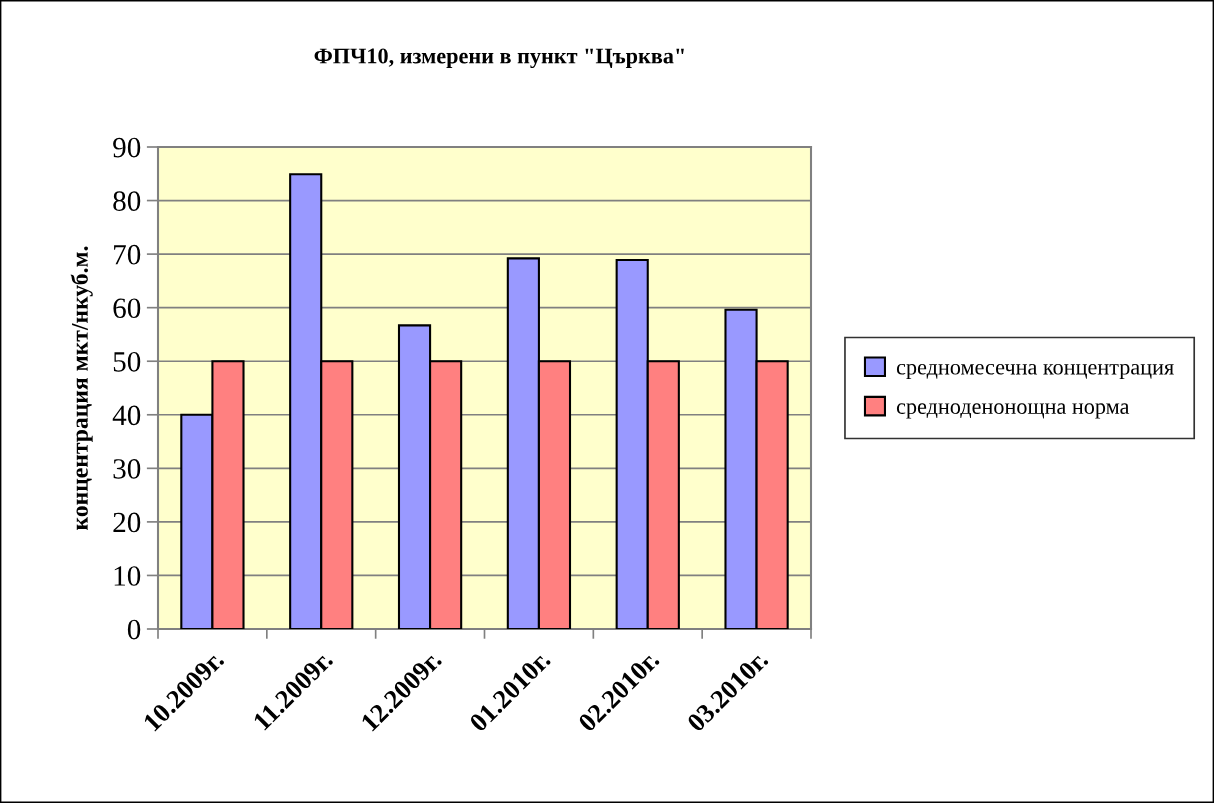  What do you see at coordinates (127, 147) in the screenshot?
I see `y-tick-label: 90` at bounding box center [127, 147].